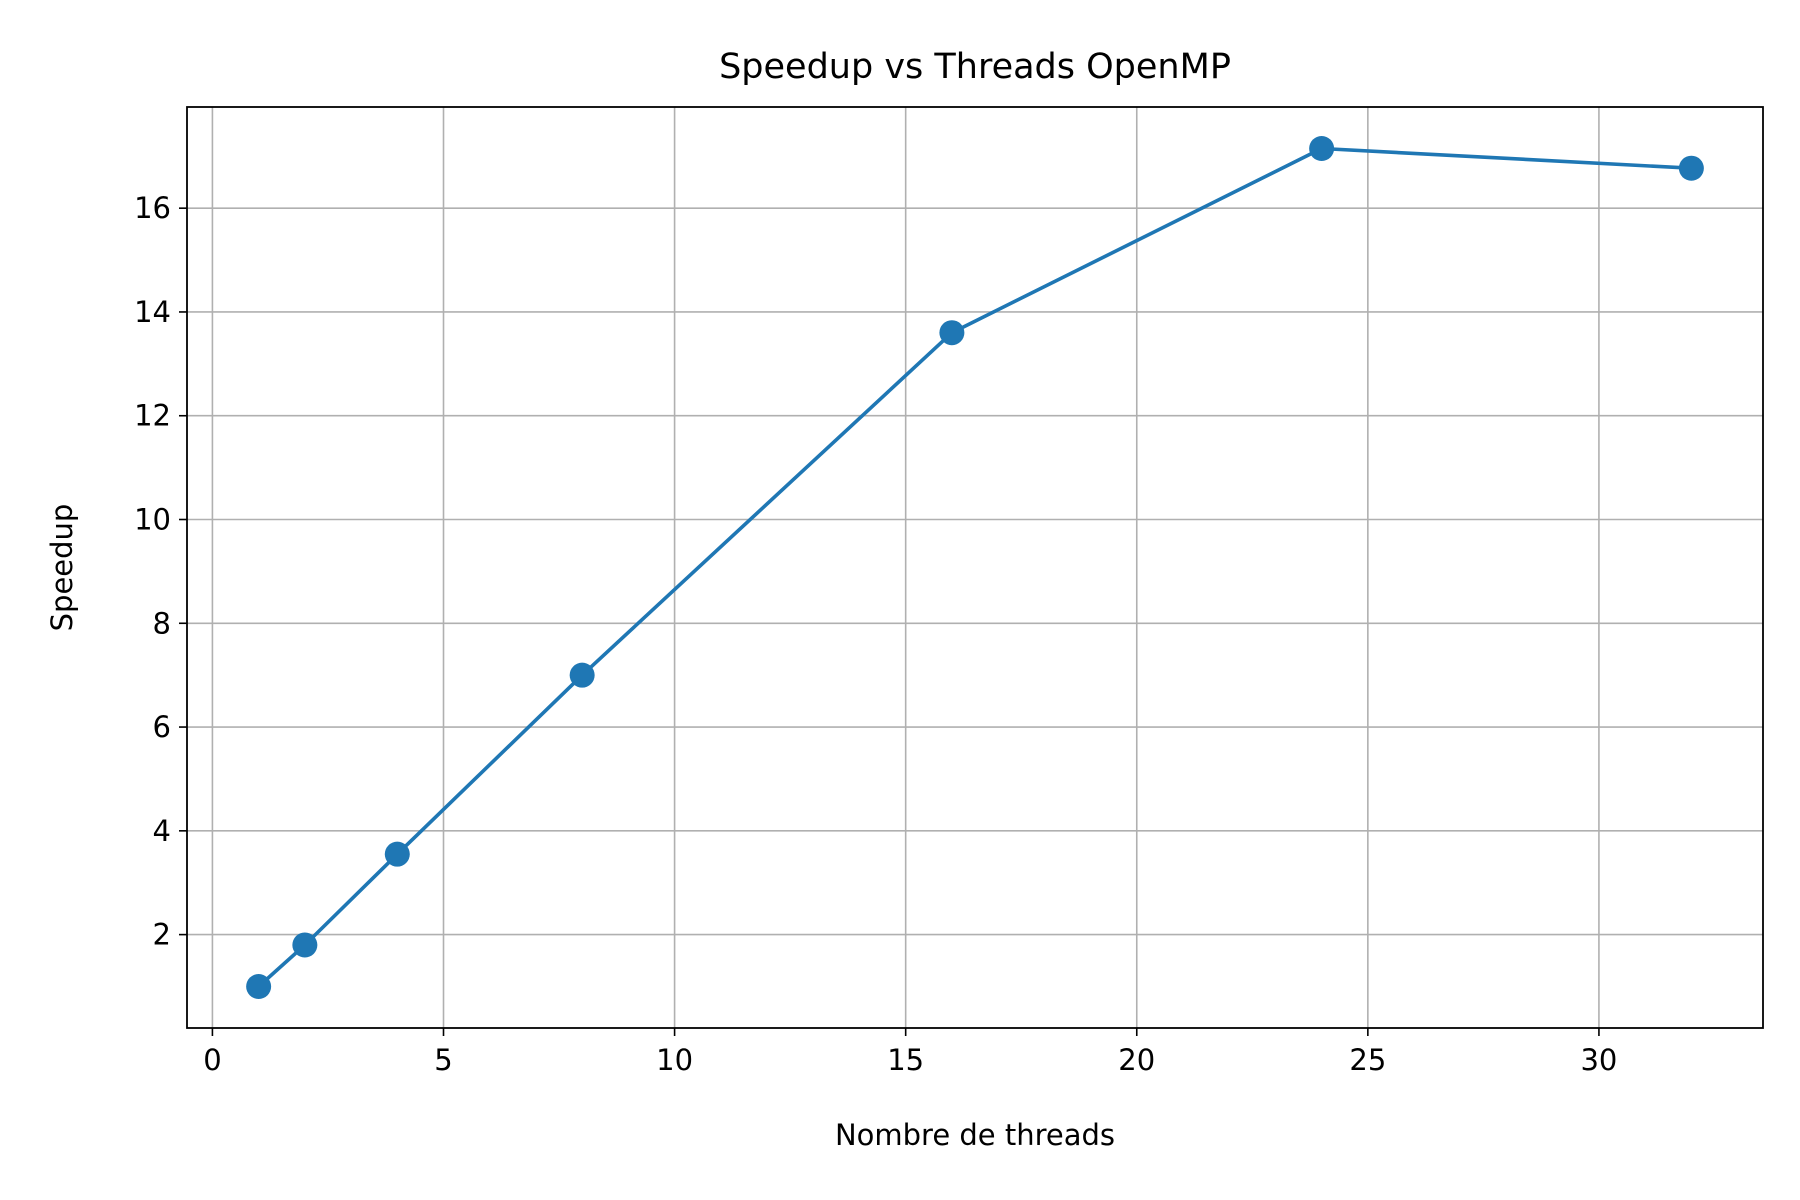 This screenshot has width=1800, height=1200. What do you see at coordinates (674, 1060) in the screenshot?
I see `x-tick-label: 10` at bounding box center [674, 1060].